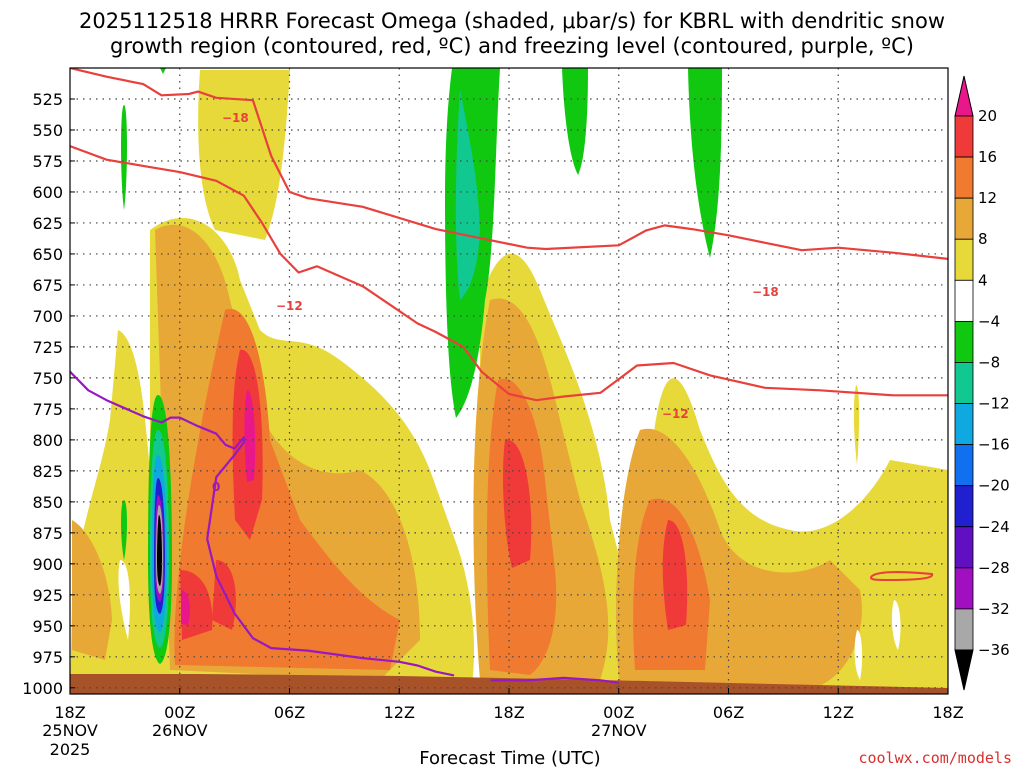 This screenshot has width=1024, height=768. Describe the element at coordinates (47, 595) in the screenshot. I see `y-tick-label: 925` at that location.